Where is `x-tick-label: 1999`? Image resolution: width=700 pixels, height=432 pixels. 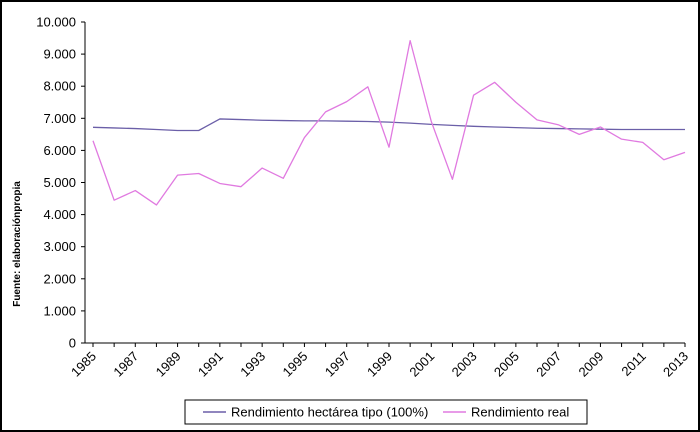
x-tick-label: 1999 is located at coordinates (379, 364).